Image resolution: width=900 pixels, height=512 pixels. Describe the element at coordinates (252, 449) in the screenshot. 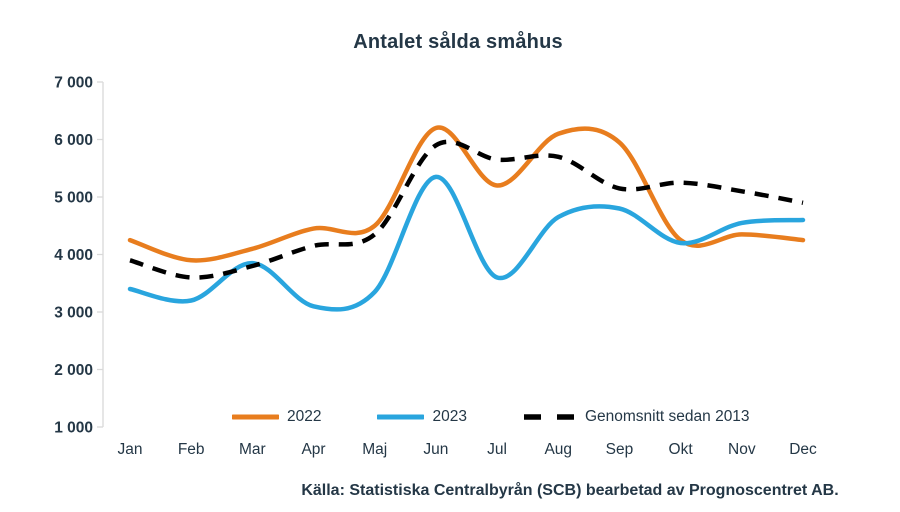

I see `x-axis-month-label: Mar` at that location.